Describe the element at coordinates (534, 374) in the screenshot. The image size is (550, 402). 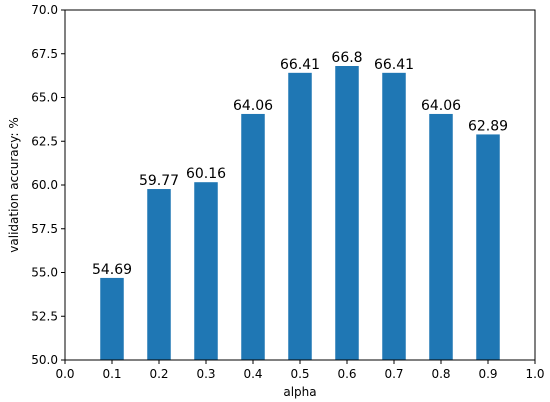
I see `x-tick-label: 1.0` at that location.